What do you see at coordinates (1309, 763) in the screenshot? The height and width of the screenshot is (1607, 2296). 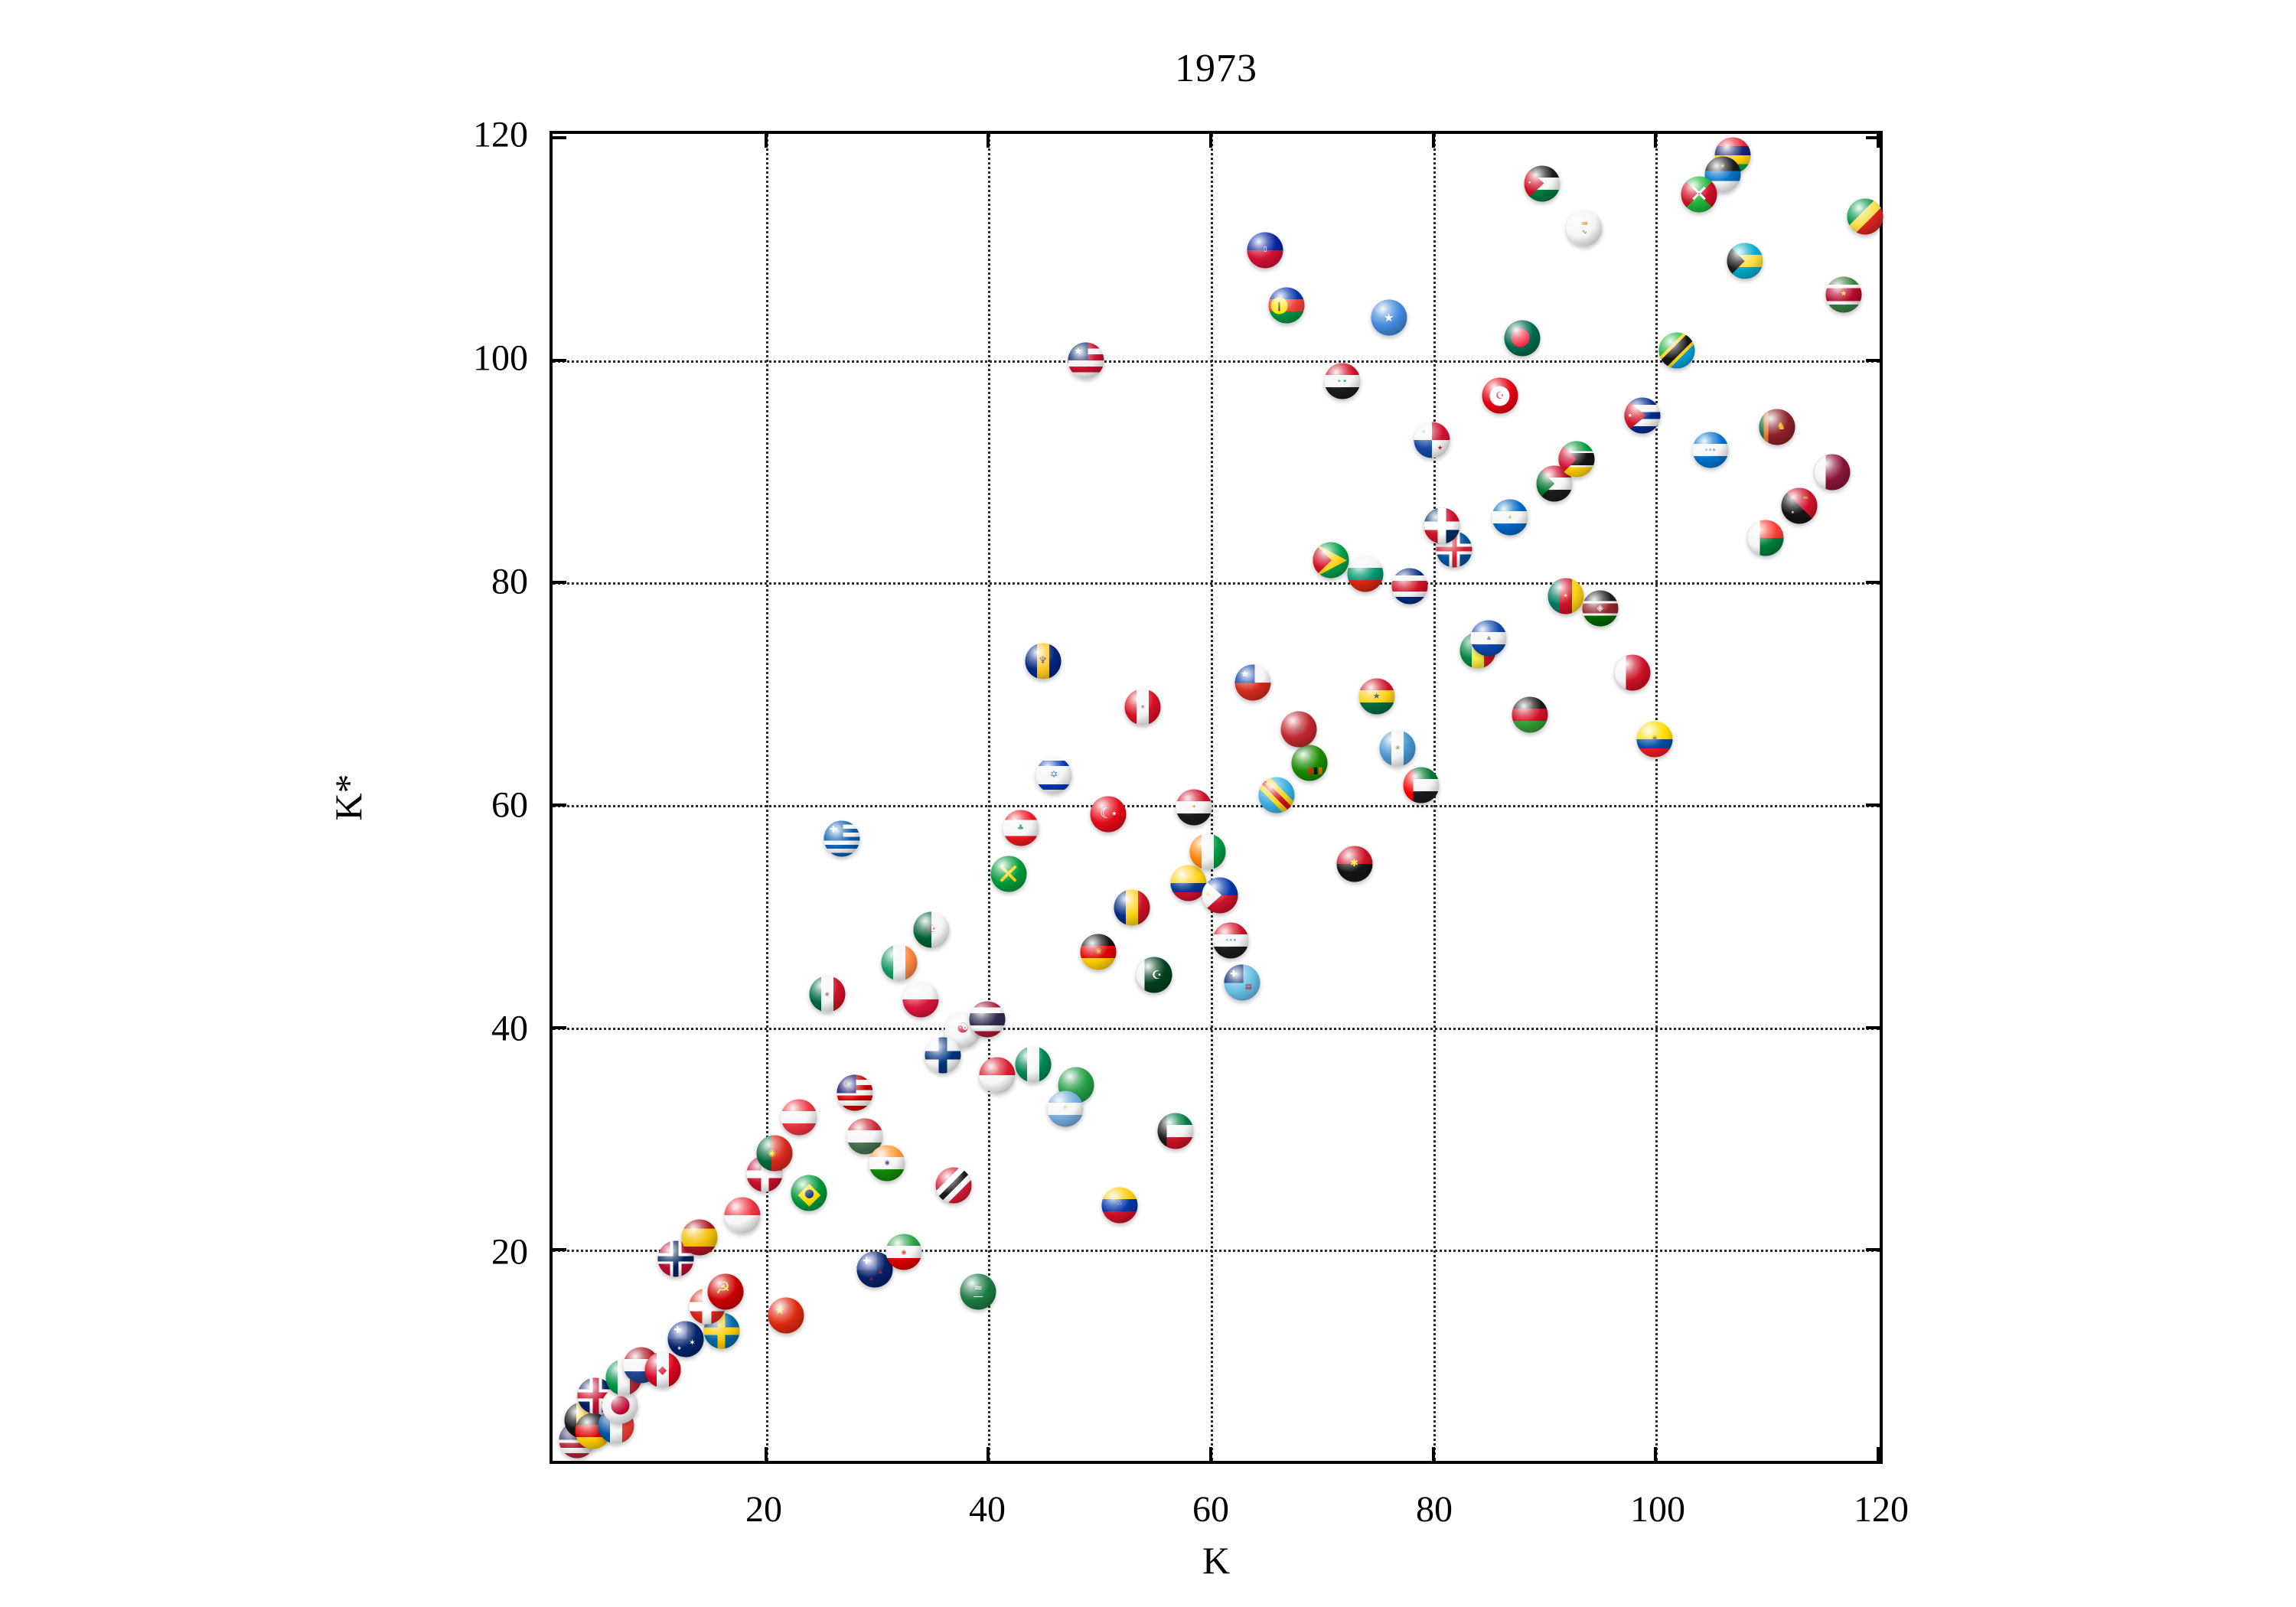 I see `flag-ball-zambia: ▮▮▮` at bounding box center [1309, 763].